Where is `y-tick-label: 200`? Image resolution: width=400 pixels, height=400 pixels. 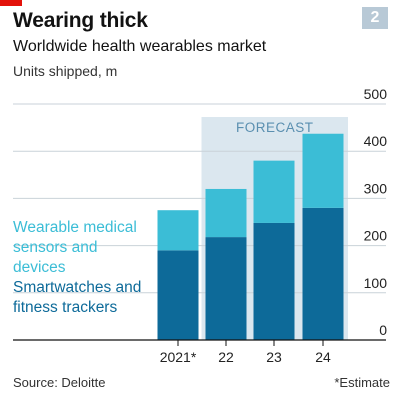 y-tick-label: 200 is located at coordinates (376, 236).